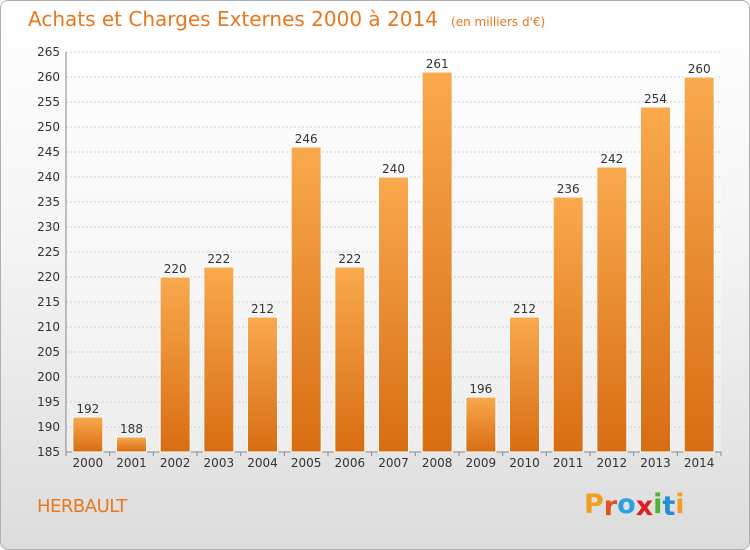 Image resolution: width=750 pixels, height=550 pixels. I want to click on logo-letter: P, so click(594, 504).